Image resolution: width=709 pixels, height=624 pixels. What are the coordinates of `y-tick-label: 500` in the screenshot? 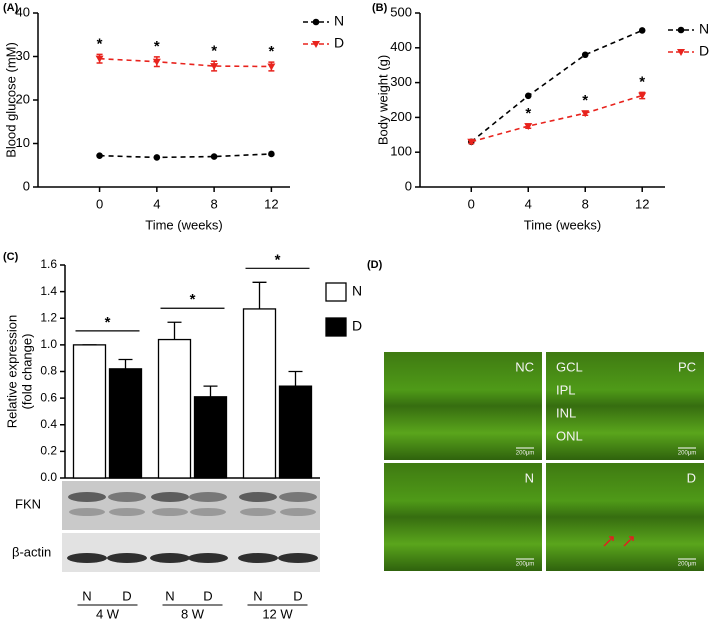 It's located at (401, 11).